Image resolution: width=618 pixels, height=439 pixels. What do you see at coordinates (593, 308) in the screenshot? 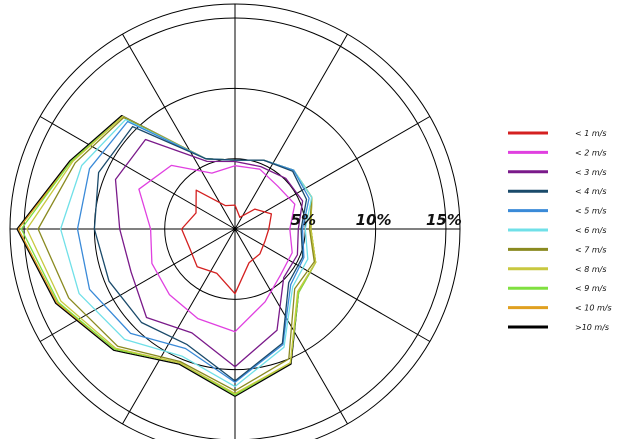
I see `legend-label: < 10 m/s` at bounding box center [593, 308].